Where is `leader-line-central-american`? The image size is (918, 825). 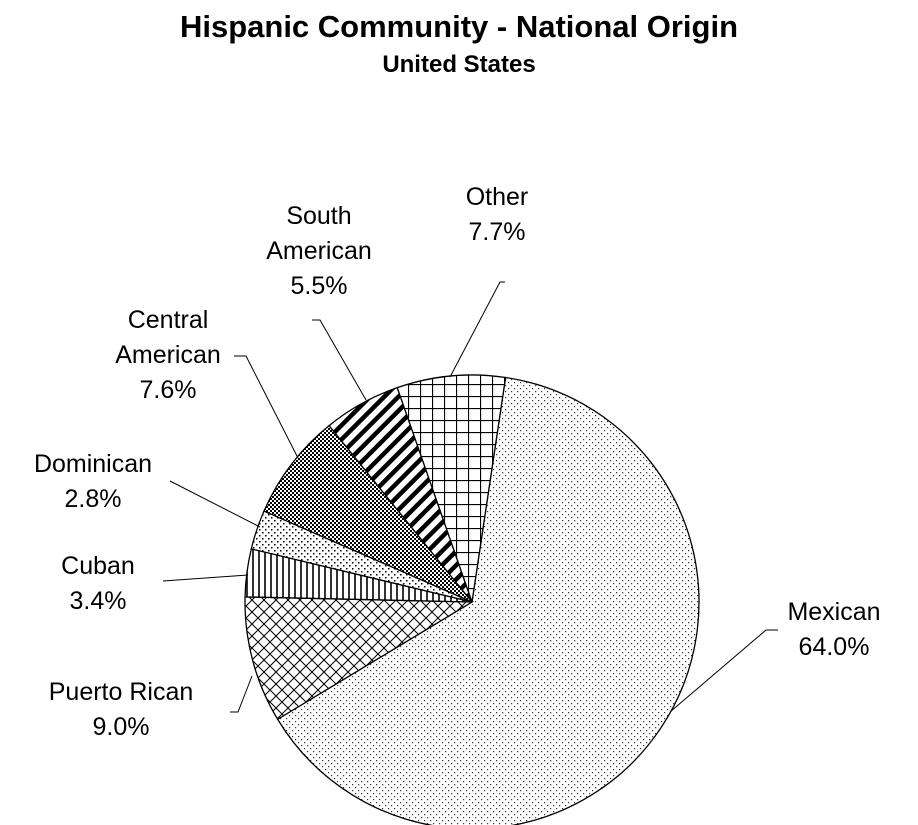 leader-line-central-american is located at coordinates (266, 407).